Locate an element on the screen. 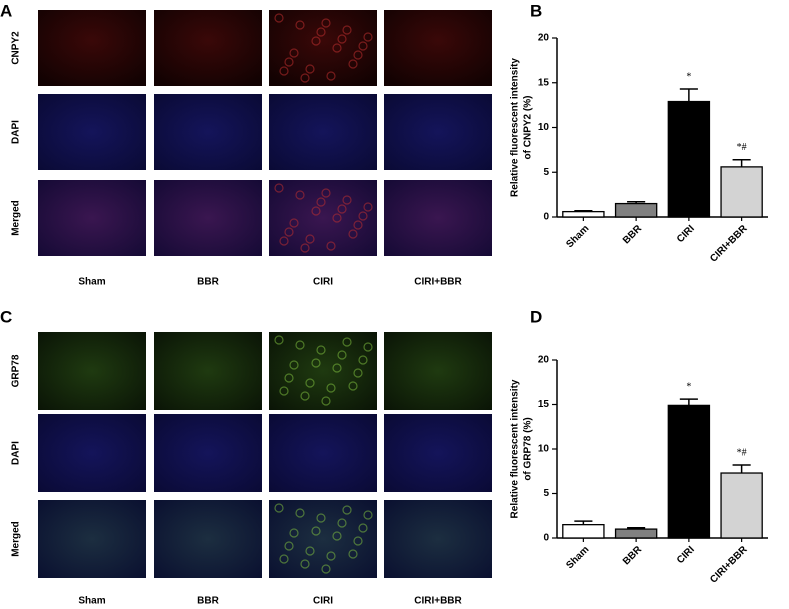 The image size is (789, 609). x-tick-label: CIRI is located at coordinates (686, 555).